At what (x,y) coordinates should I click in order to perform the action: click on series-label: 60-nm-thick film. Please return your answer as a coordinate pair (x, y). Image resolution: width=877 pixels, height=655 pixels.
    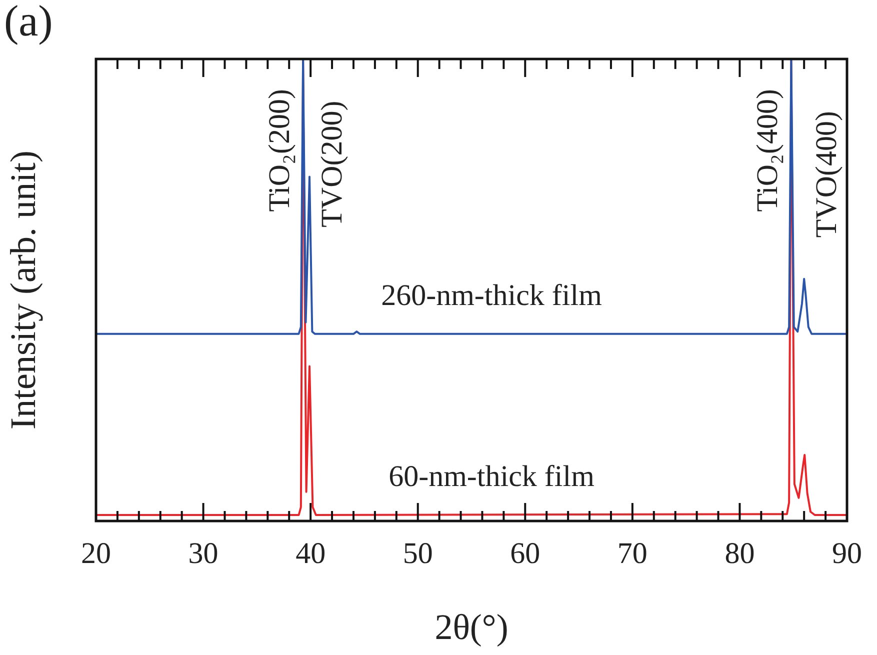
    Looking at the image, I should click on (491, 476).